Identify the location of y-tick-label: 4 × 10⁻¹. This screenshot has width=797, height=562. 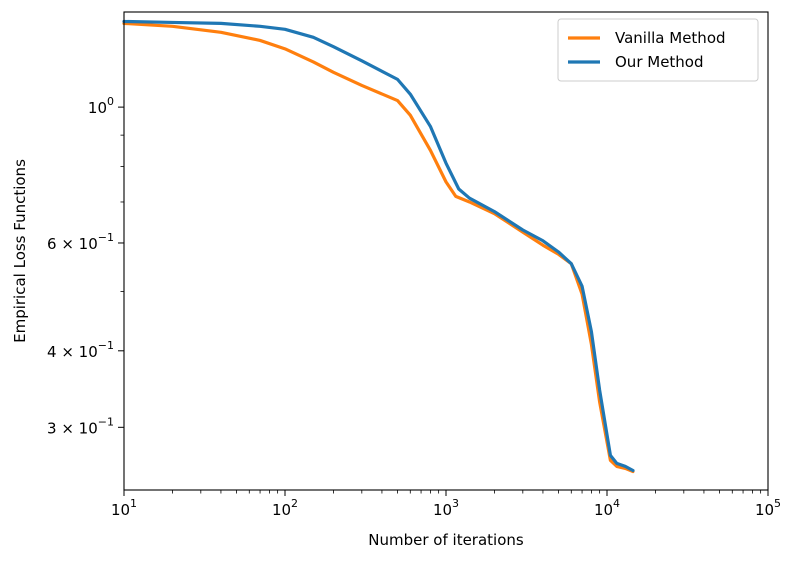
(80, 350).